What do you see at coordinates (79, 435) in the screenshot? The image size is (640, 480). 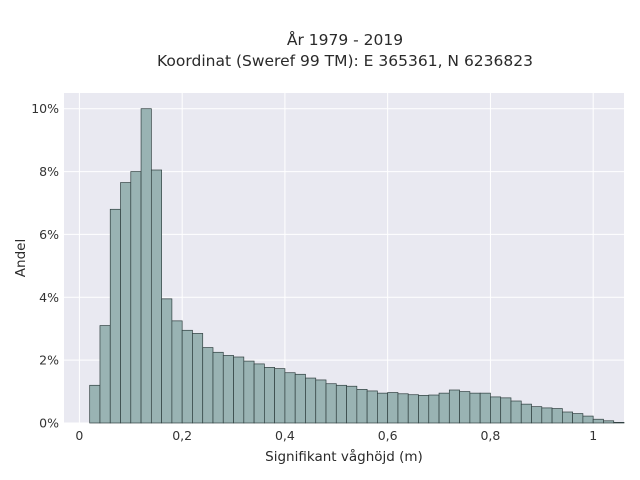 I see `x-tick-label: 0` at bounding box center [79, 435].